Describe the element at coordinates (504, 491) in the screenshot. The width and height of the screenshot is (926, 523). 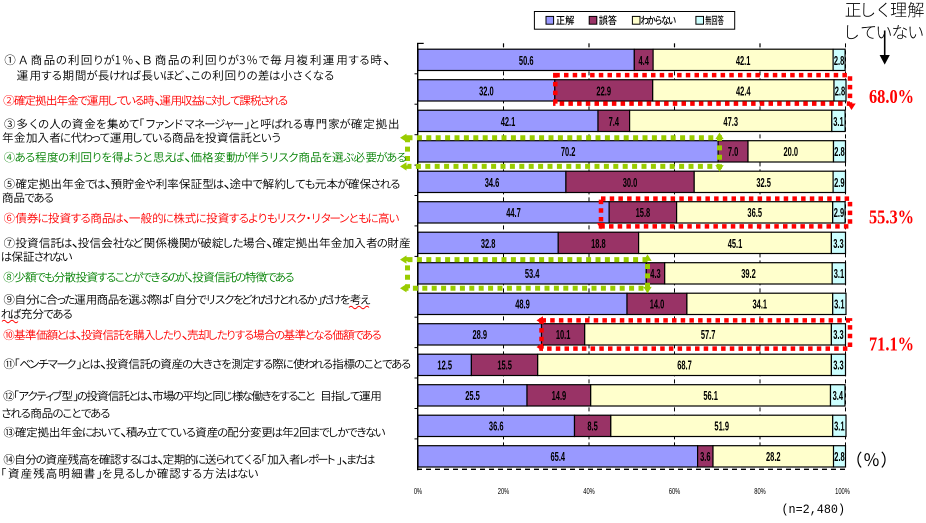
I see `svg-text: 20%` at that location.